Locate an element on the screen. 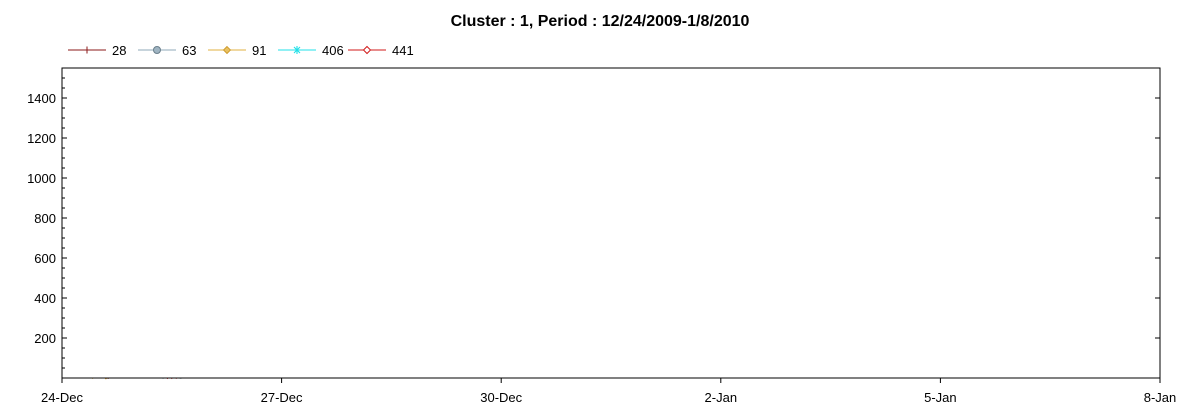  legend-item-441: 441 is located at coordinates (381, 50).